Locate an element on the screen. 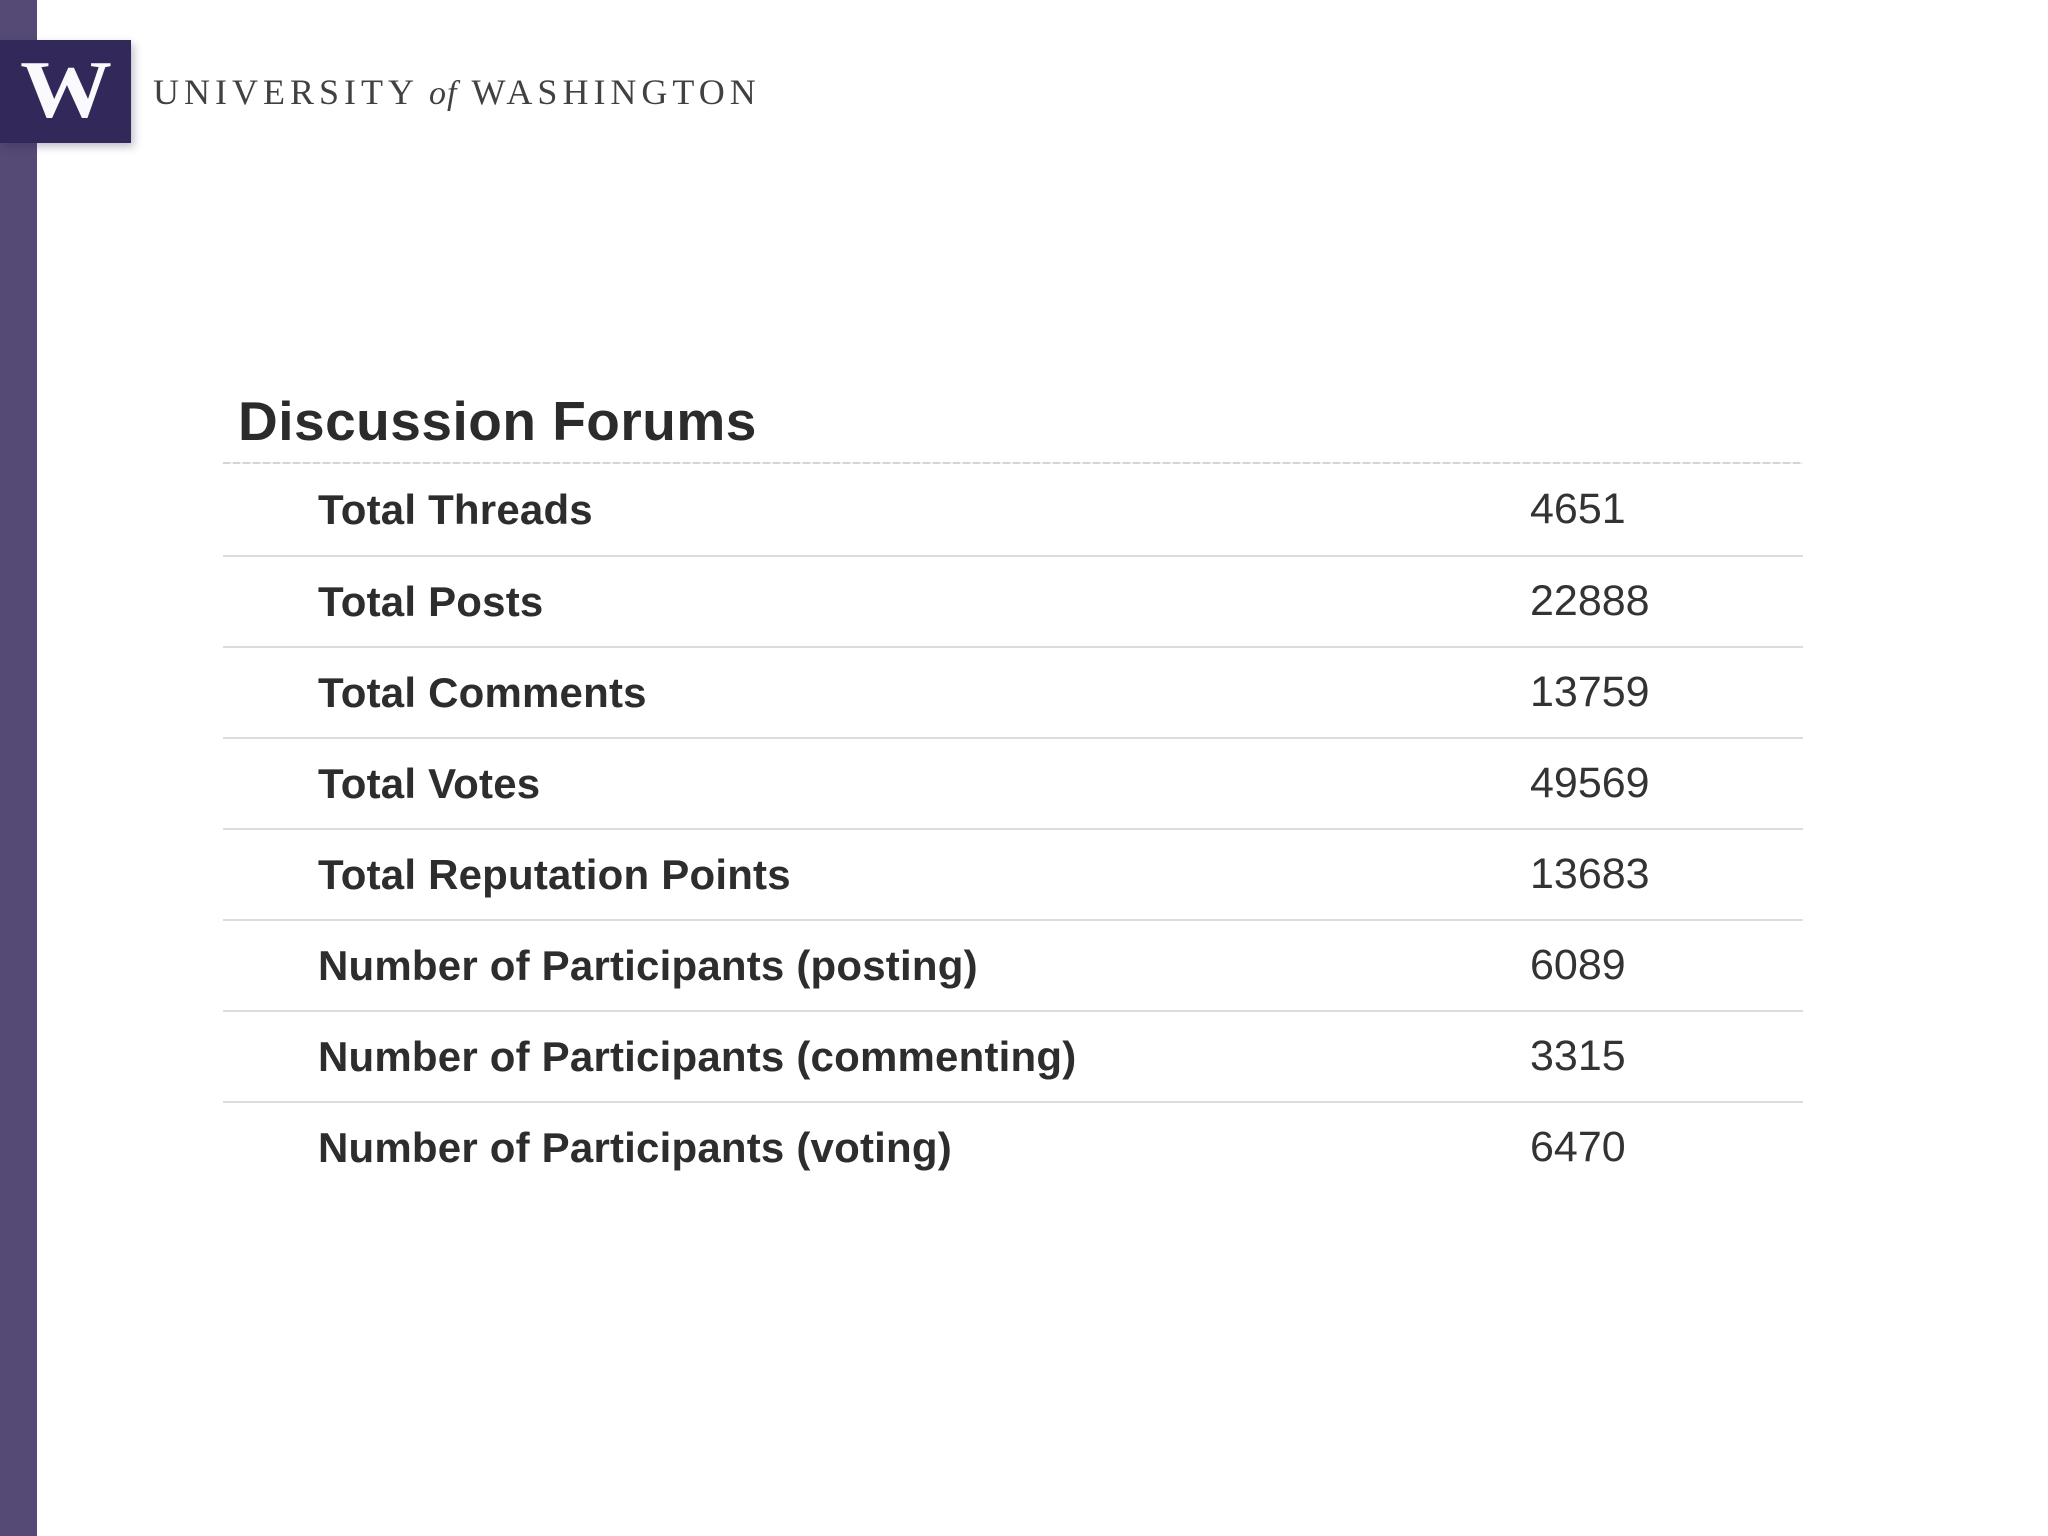 The height and width of the screenshot is (1536, 2048). stat-value: 6470 is located at coordinates (1578, 1147).